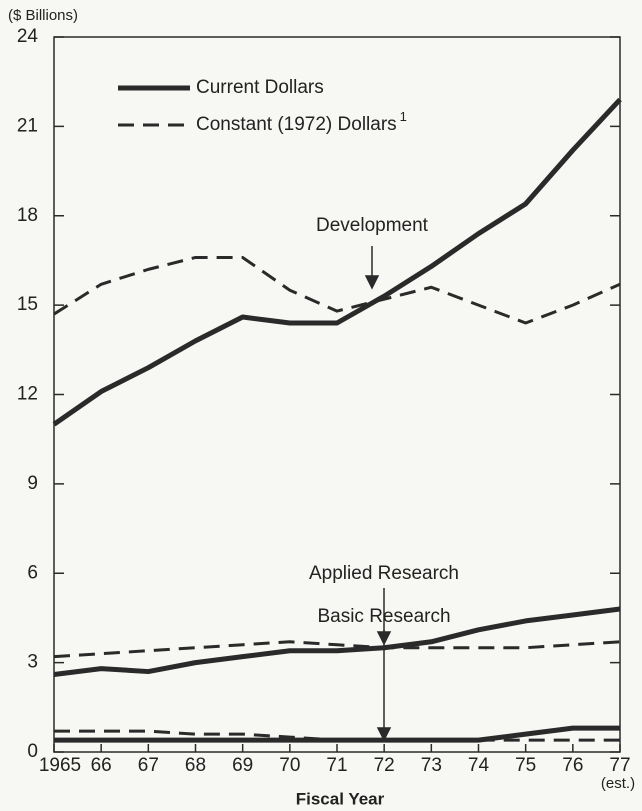  What do you see at coordinates (372, 225) in the screenshot?
I see `group-label: Development` at bounding box center [372, 225].